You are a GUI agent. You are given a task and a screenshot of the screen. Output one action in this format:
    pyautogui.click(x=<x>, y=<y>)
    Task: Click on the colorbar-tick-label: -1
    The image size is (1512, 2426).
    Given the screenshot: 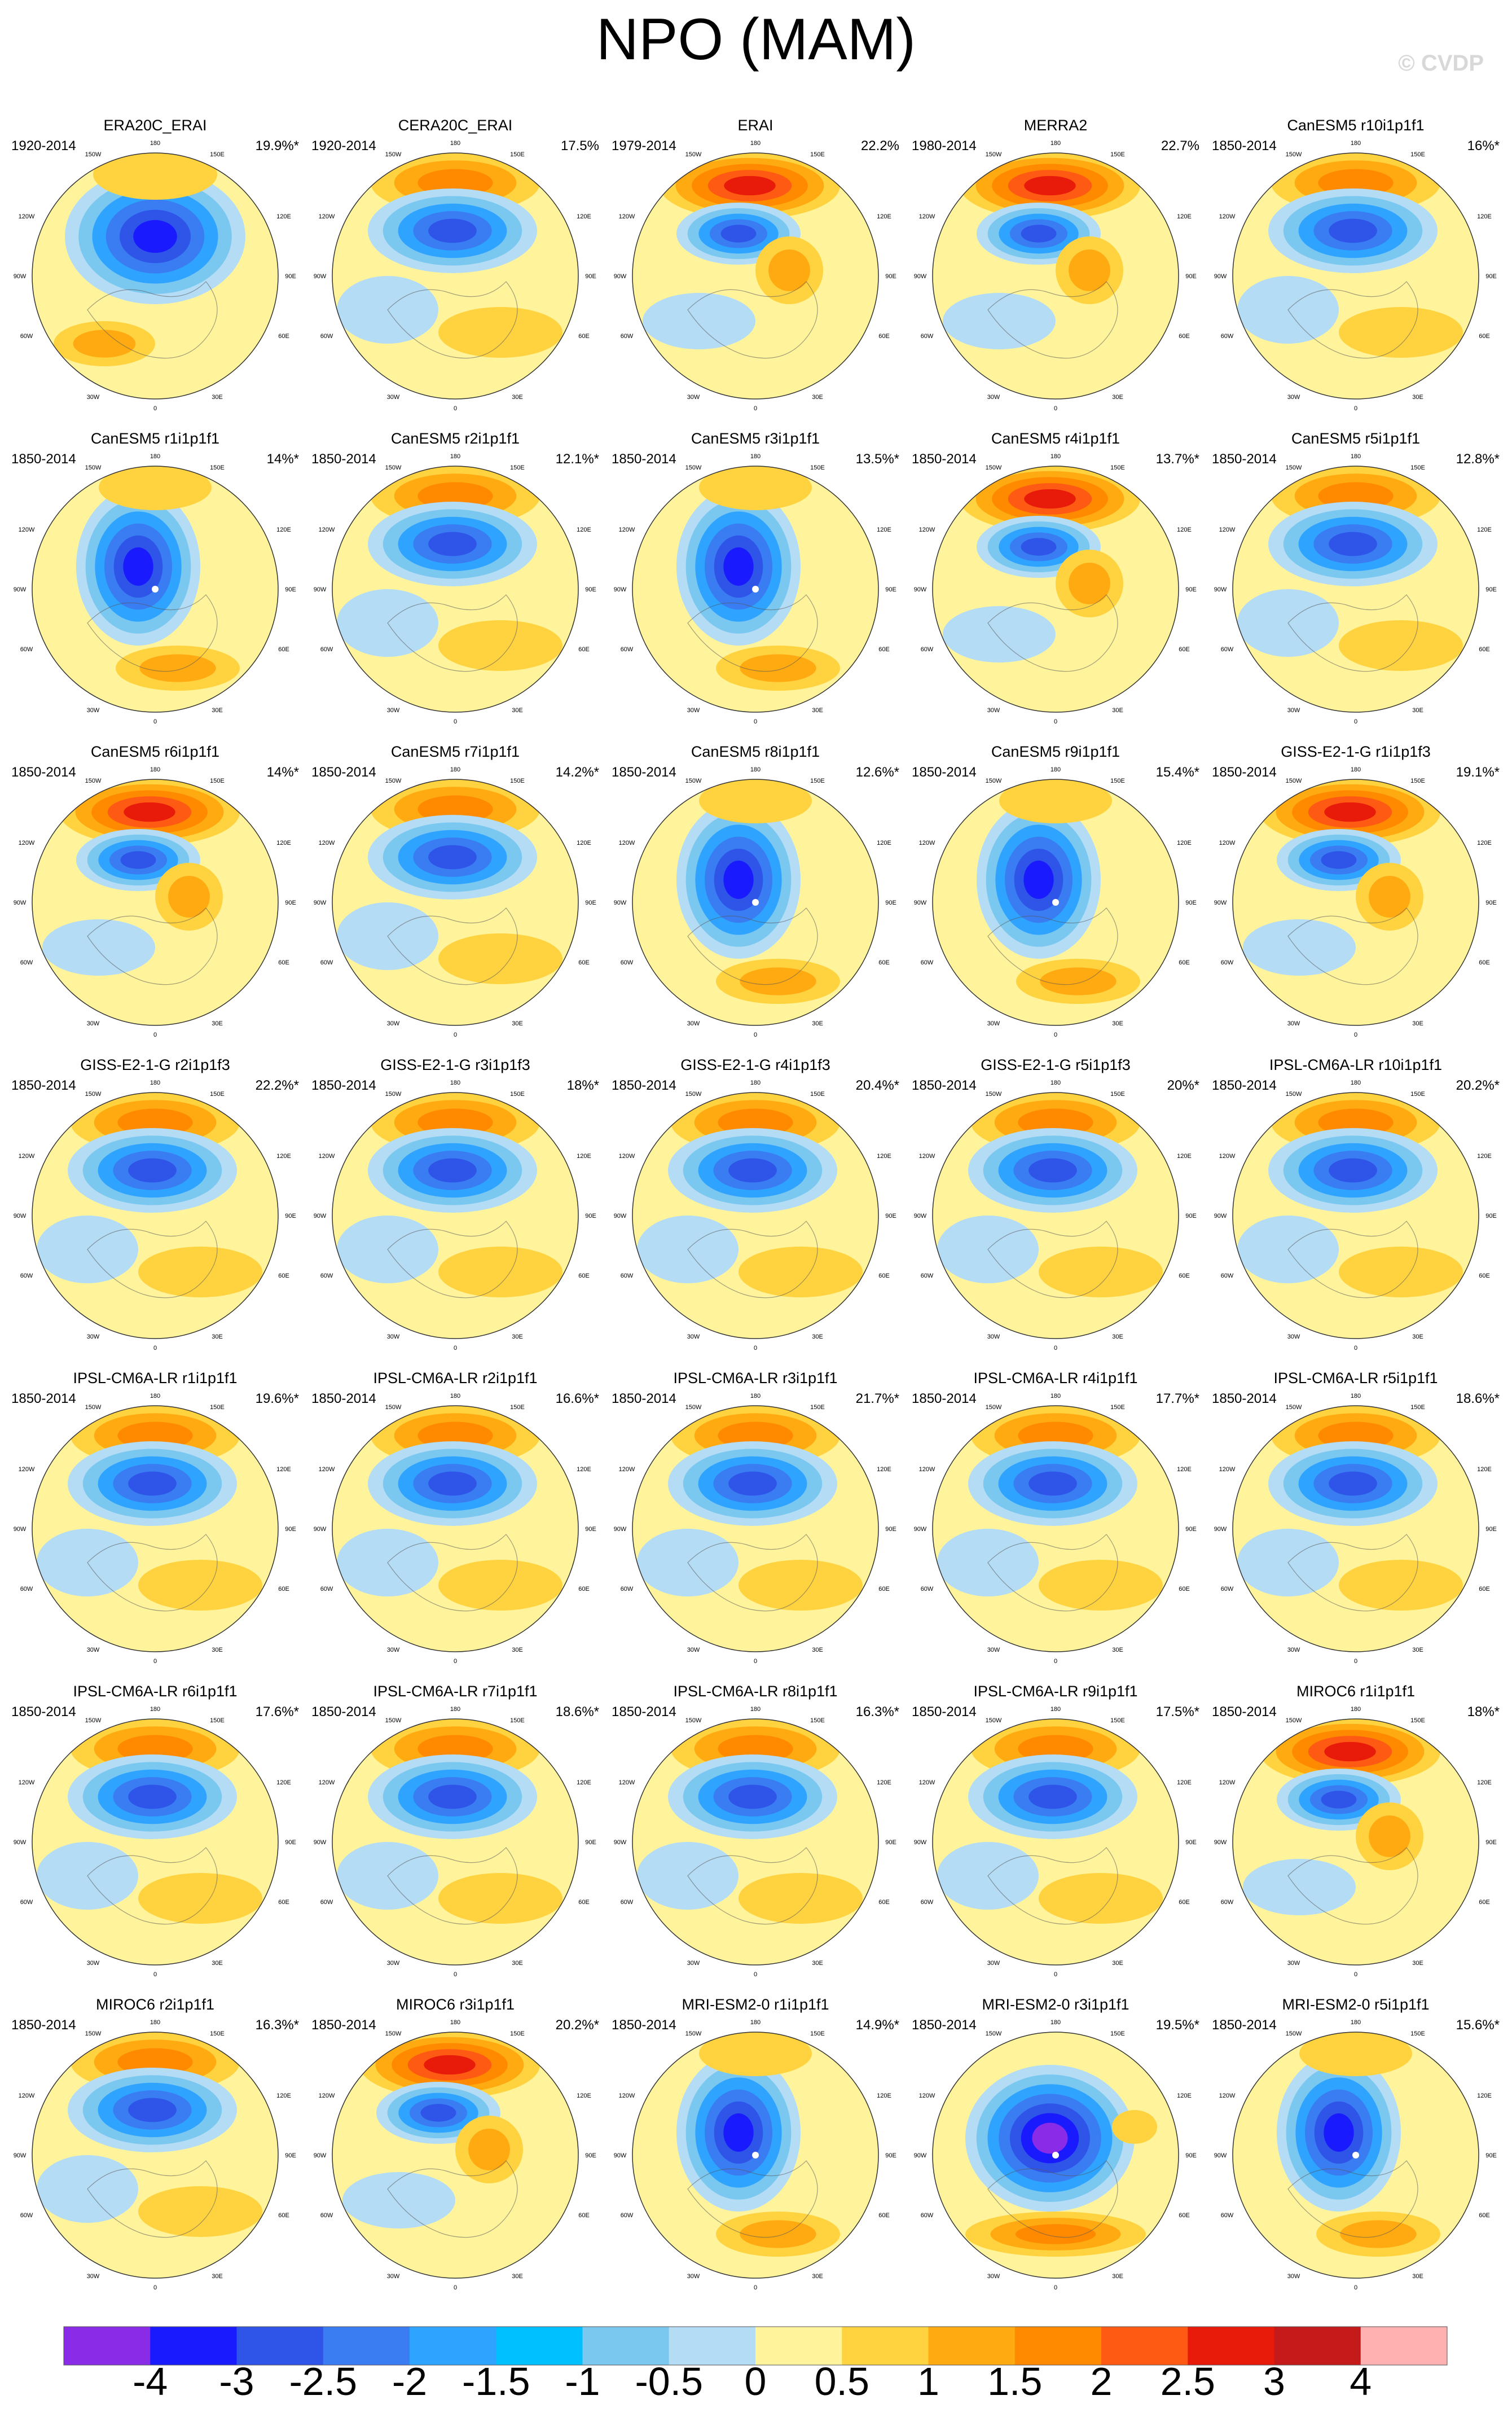 What is the action you would take?
    pyautogui.click(x=582, y=2381)
    